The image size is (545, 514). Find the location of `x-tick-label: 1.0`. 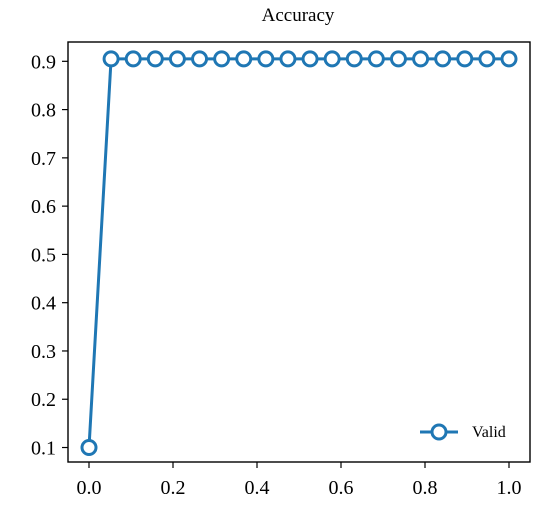

x-tick-label: 1.0 is located at coordinates (509, 488).